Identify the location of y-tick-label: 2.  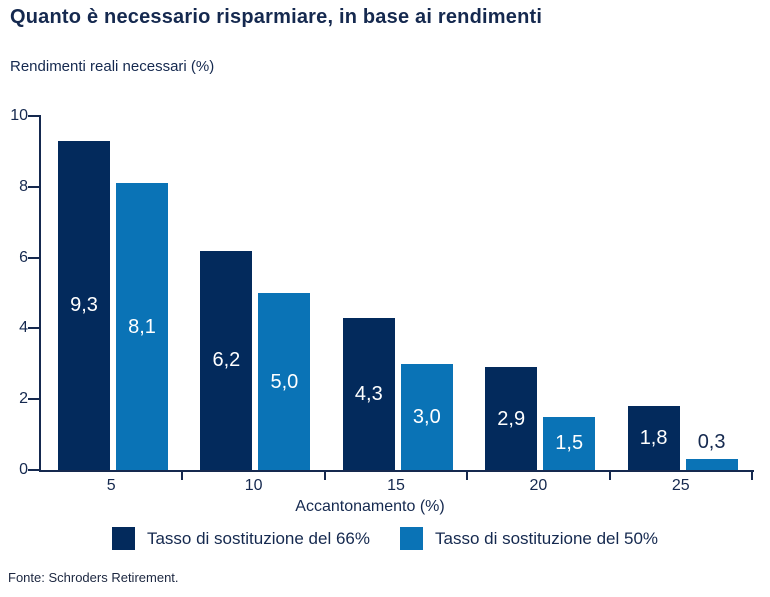
(23, 399).